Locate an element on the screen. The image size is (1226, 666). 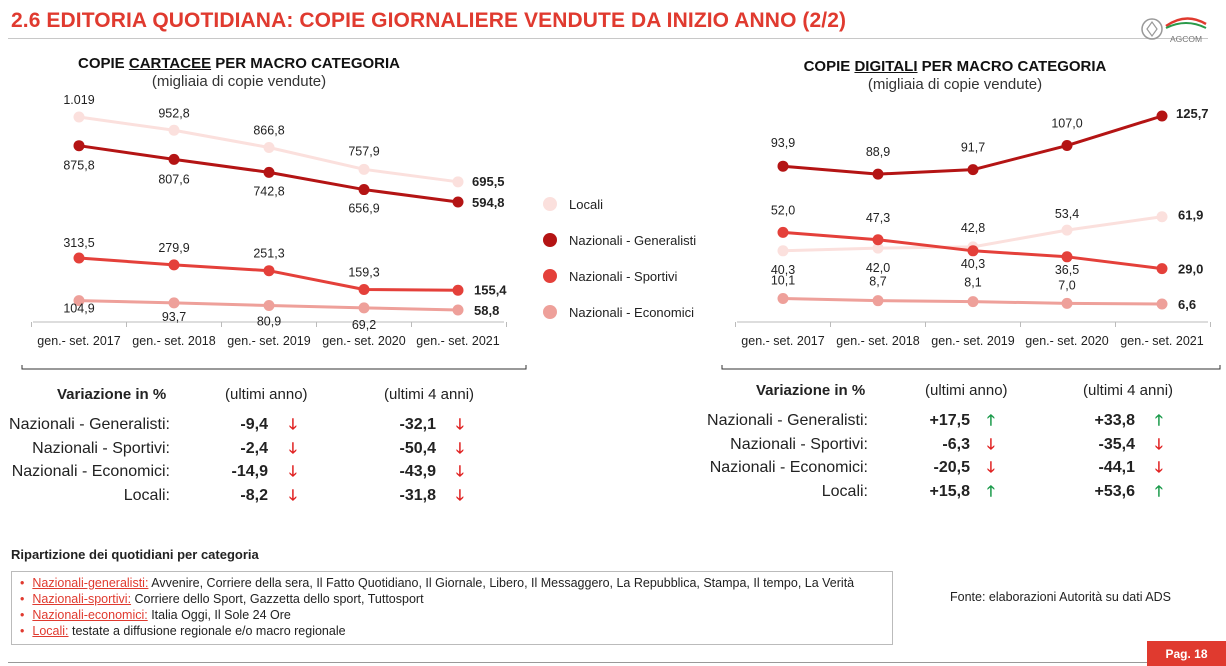
variation-value: -43,9 is located at coordinates (417, 471).